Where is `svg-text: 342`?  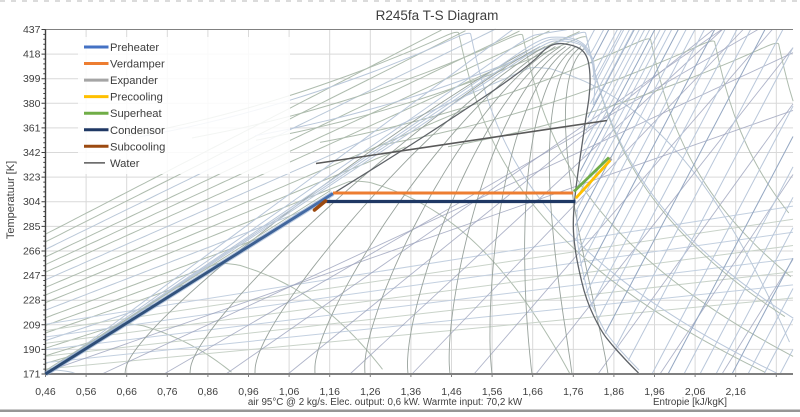
svg-text: 342 is located at coordinates (32, 153).